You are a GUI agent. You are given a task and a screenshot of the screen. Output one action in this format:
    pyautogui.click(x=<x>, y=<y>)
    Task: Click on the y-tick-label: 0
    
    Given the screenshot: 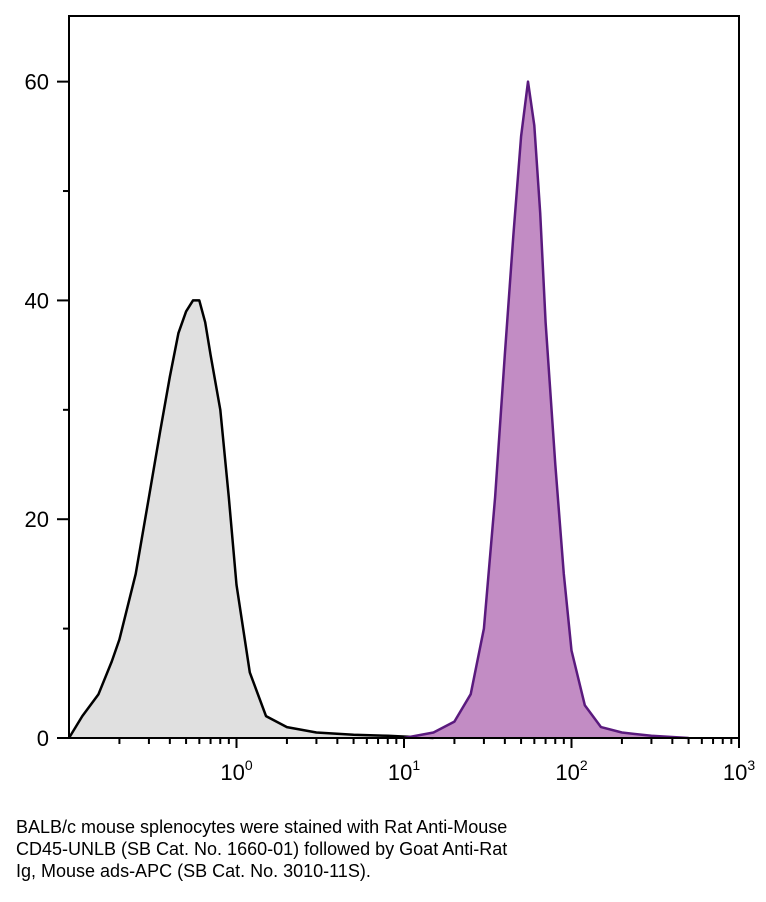 What is the action you would take?
    pyautogui.click(x=43, y=738)
    